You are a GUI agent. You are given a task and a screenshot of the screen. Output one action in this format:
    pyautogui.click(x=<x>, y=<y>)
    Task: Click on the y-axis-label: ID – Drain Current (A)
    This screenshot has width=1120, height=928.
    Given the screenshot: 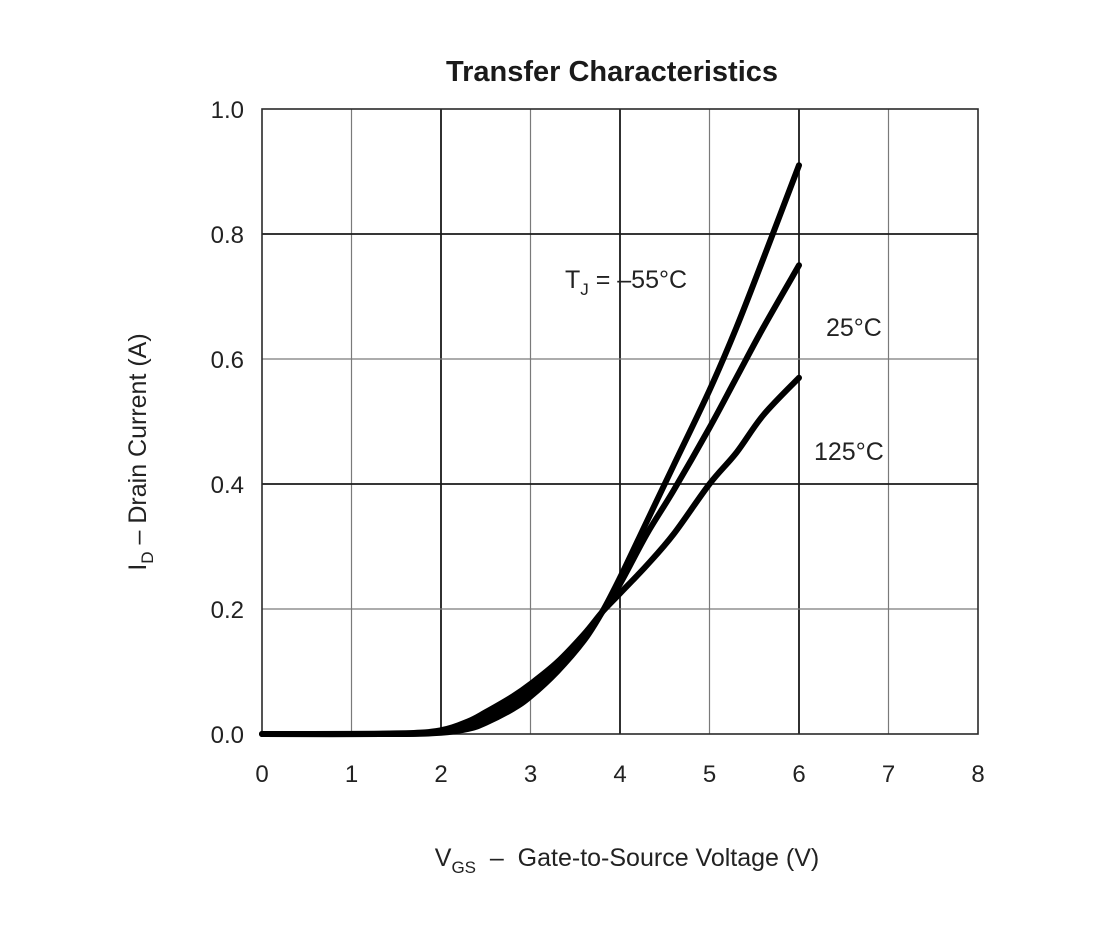 What is the action you would take?
    pyautogui.click(x=140, y=451)
    